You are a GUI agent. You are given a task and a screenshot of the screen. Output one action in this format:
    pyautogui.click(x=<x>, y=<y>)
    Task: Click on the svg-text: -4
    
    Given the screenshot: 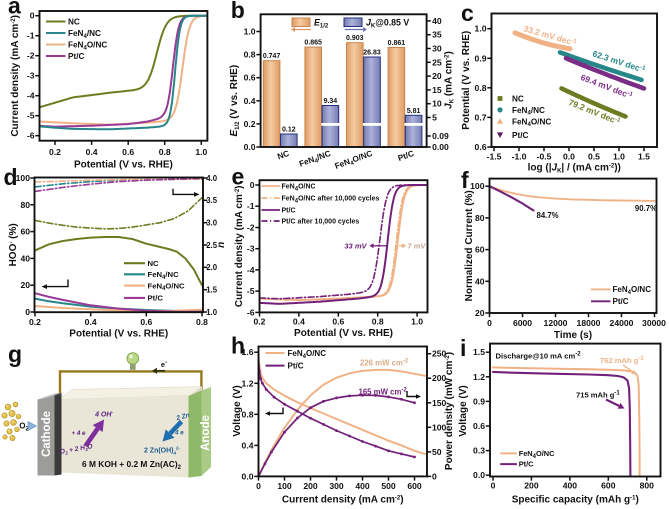 What is the action you would take?
    pyautogui.click(x=251, y=270)
    